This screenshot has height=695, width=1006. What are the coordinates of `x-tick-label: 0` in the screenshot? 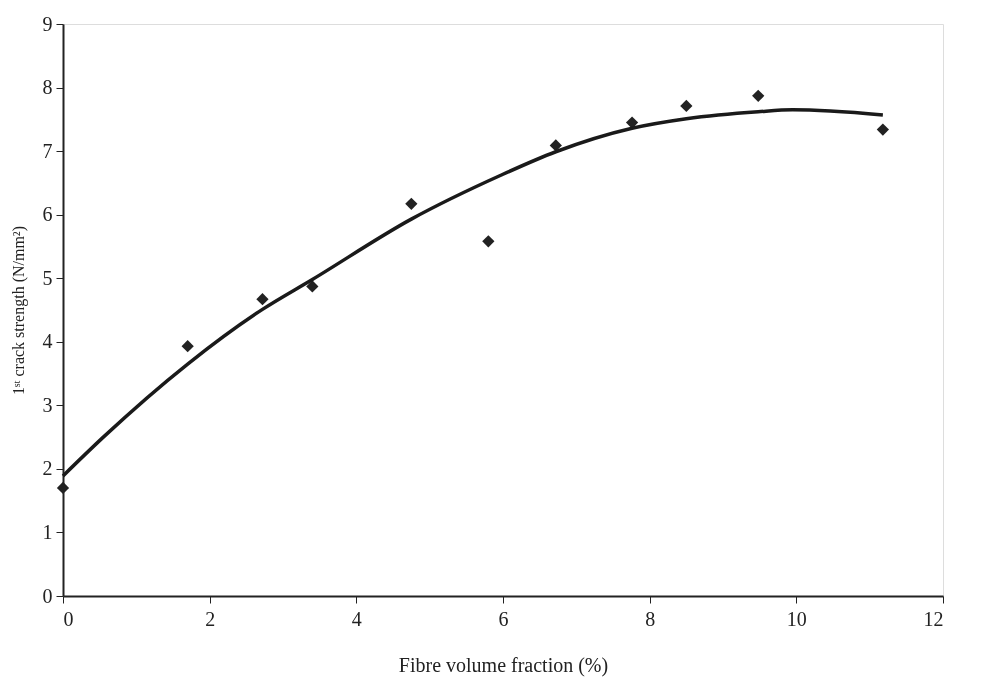 It's located at (68, 618).